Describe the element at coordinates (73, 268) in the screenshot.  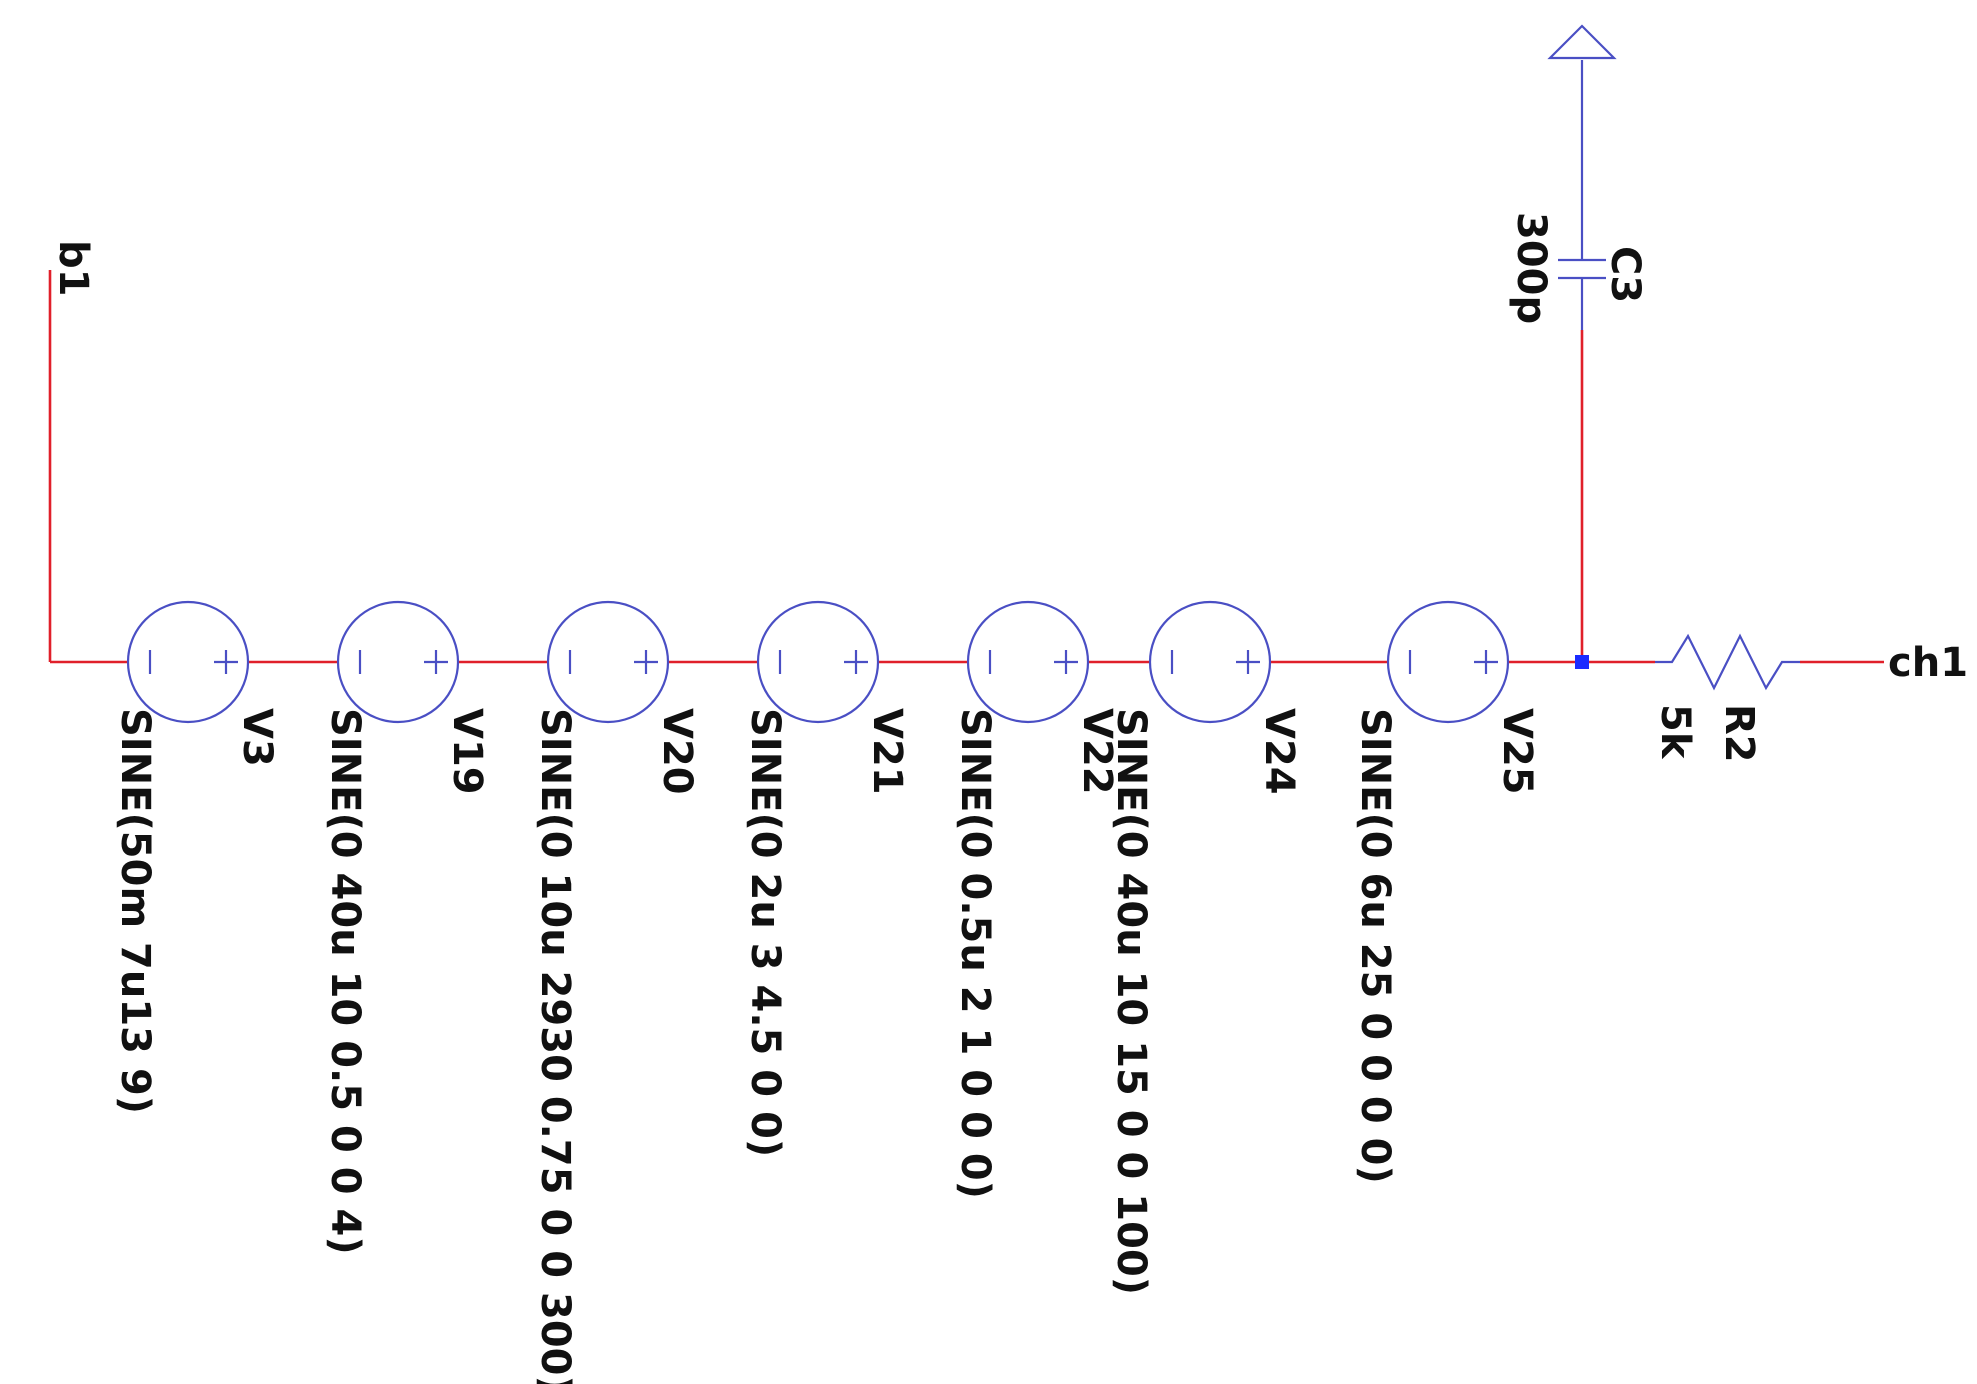
I see `b1-net-label: b1` at that location.